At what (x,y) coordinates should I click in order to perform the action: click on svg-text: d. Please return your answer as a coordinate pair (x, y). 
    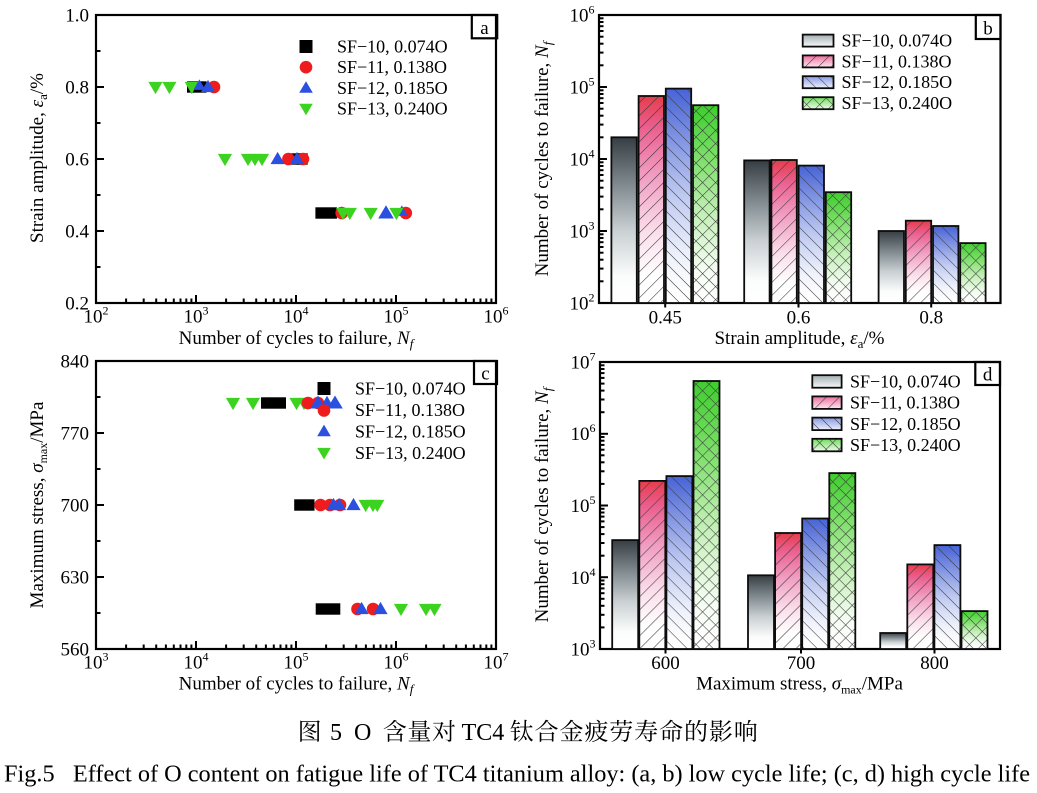
    Looking at the image, I should click on (988, 375).